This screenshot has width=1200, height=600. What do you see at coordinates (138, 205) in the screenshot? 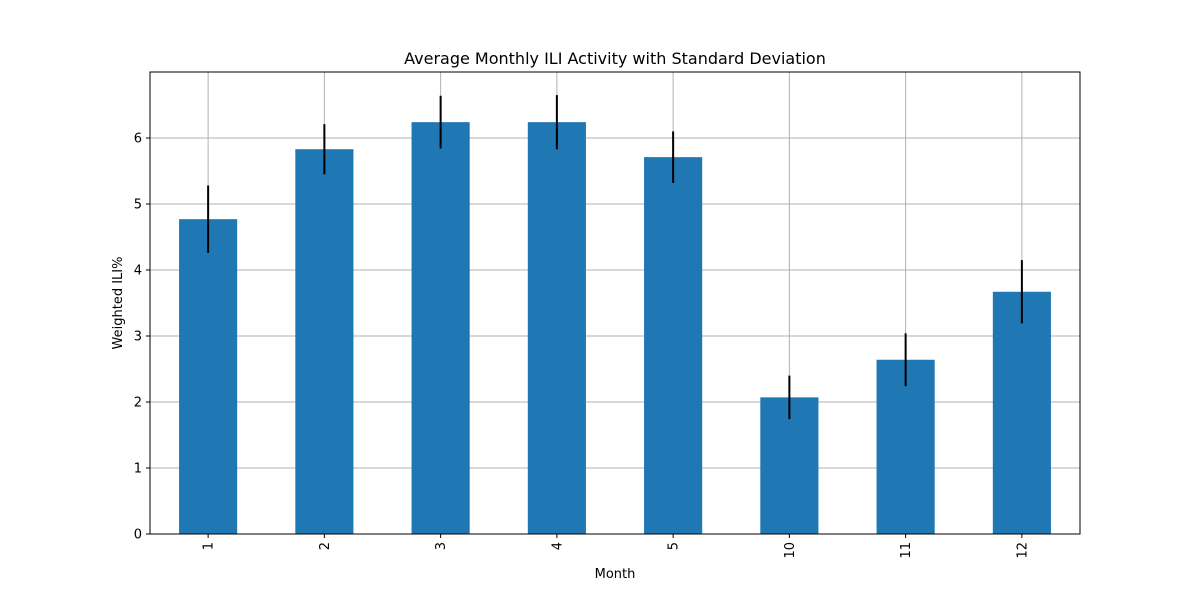
I see `y-tick-label: 5` at bounding box center [138, 205].